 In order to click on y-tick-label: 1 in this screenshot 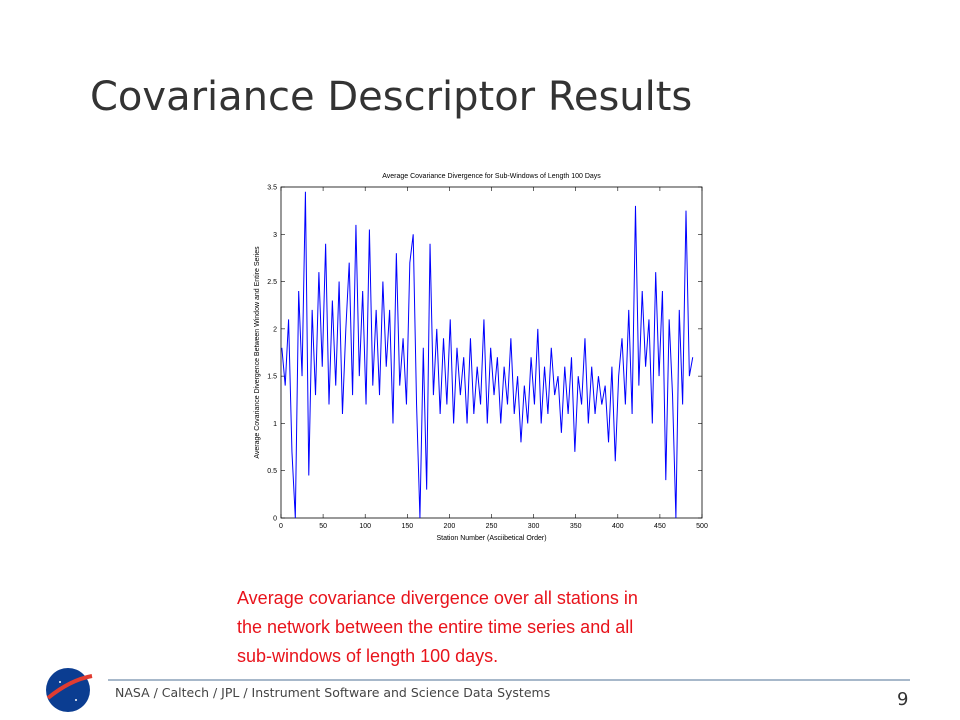, I will do `click(275, 424)`.